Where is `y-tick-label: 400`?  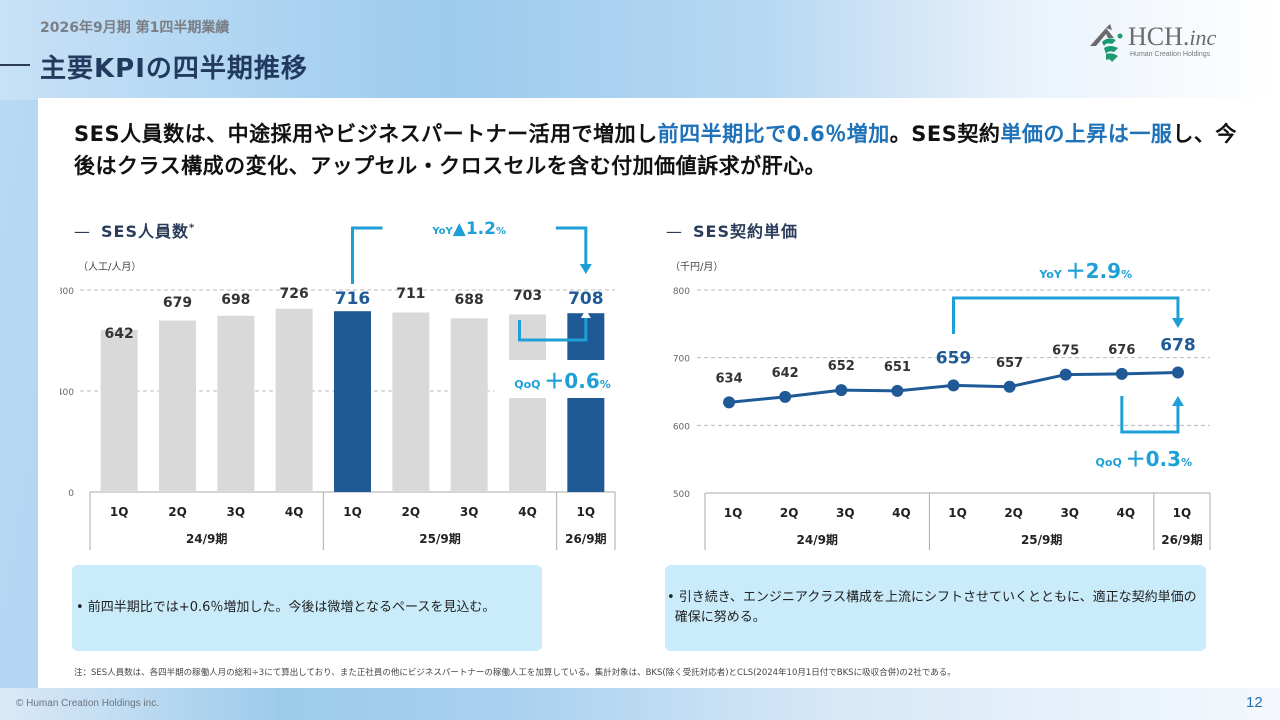 y-tick-label: 400 is located at coordinates (67, 393).